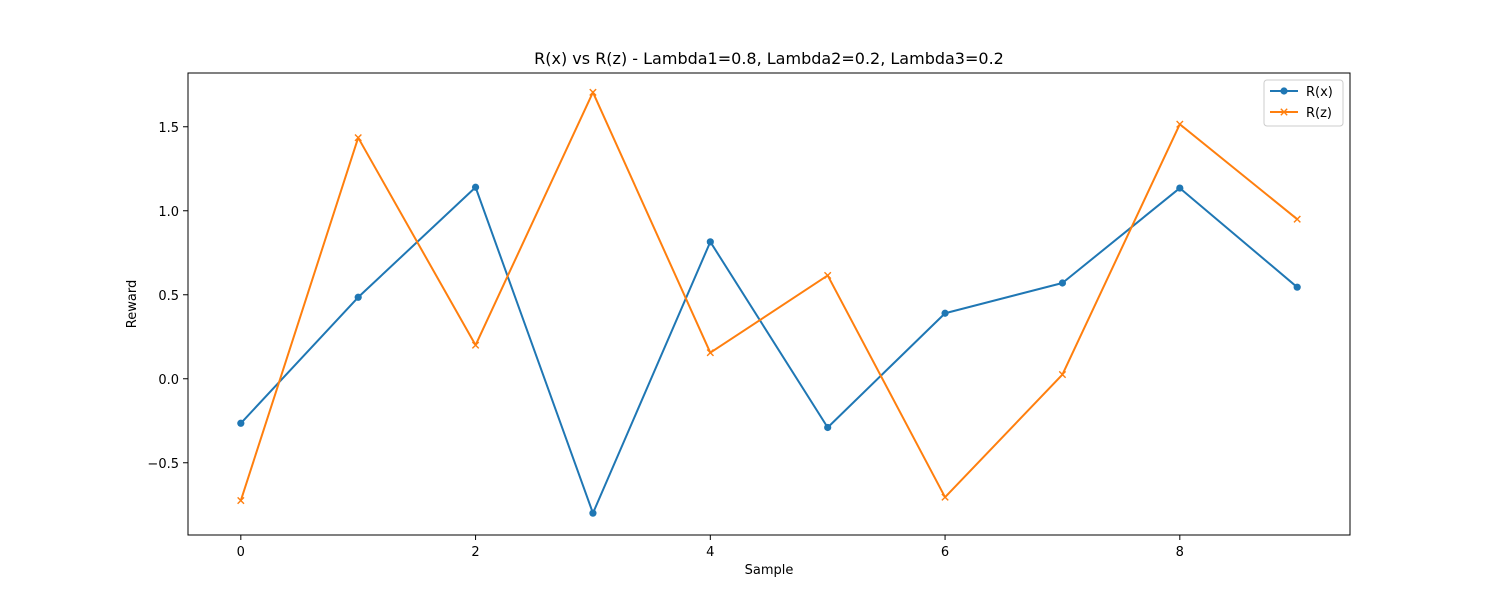  Describe the element at coordinates (945, 552) in the screenshot. I see `x-tick-label: 6` at that location.